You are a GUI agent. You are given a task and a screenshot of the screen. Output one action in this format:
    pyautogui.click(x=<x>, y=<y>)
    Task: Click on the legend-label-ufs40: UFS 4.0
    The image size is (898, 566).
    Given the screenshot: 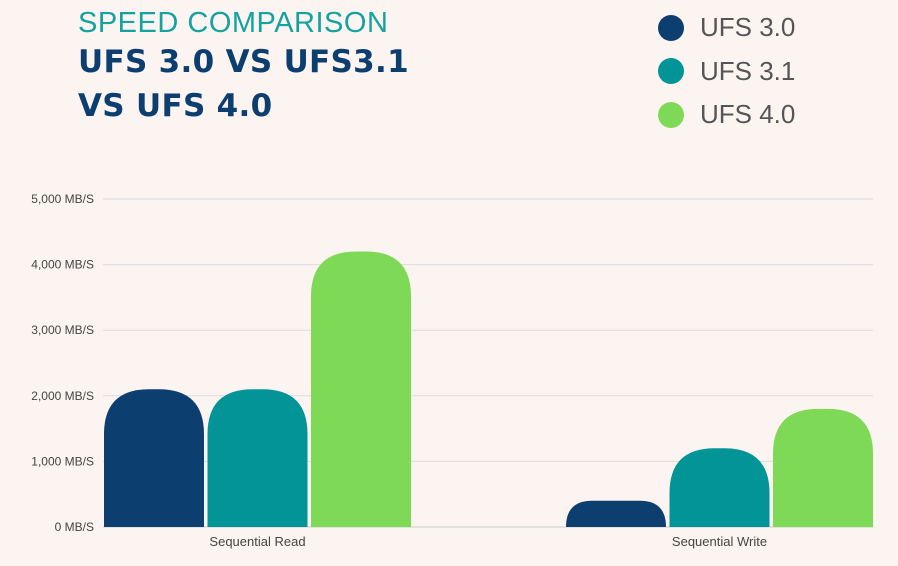 What is the action you would take?
    pyautogui.click(x=748, y=114)
    